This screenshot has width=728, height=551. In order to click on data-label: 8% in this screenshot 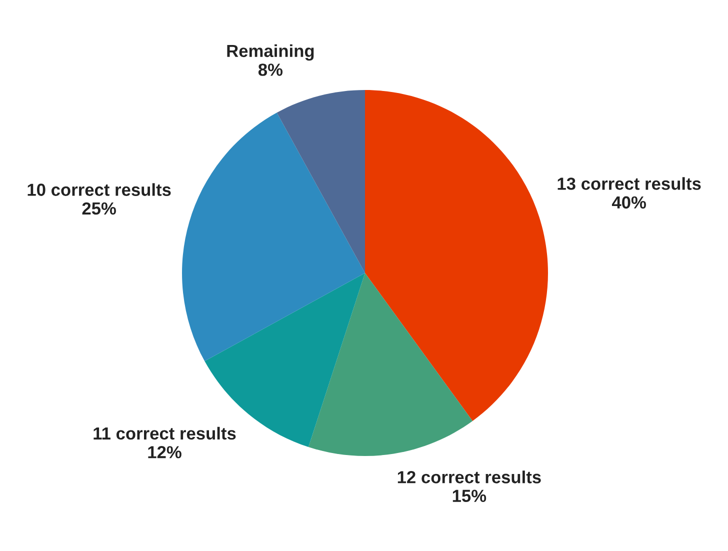, I will do `click(270, 70)`.